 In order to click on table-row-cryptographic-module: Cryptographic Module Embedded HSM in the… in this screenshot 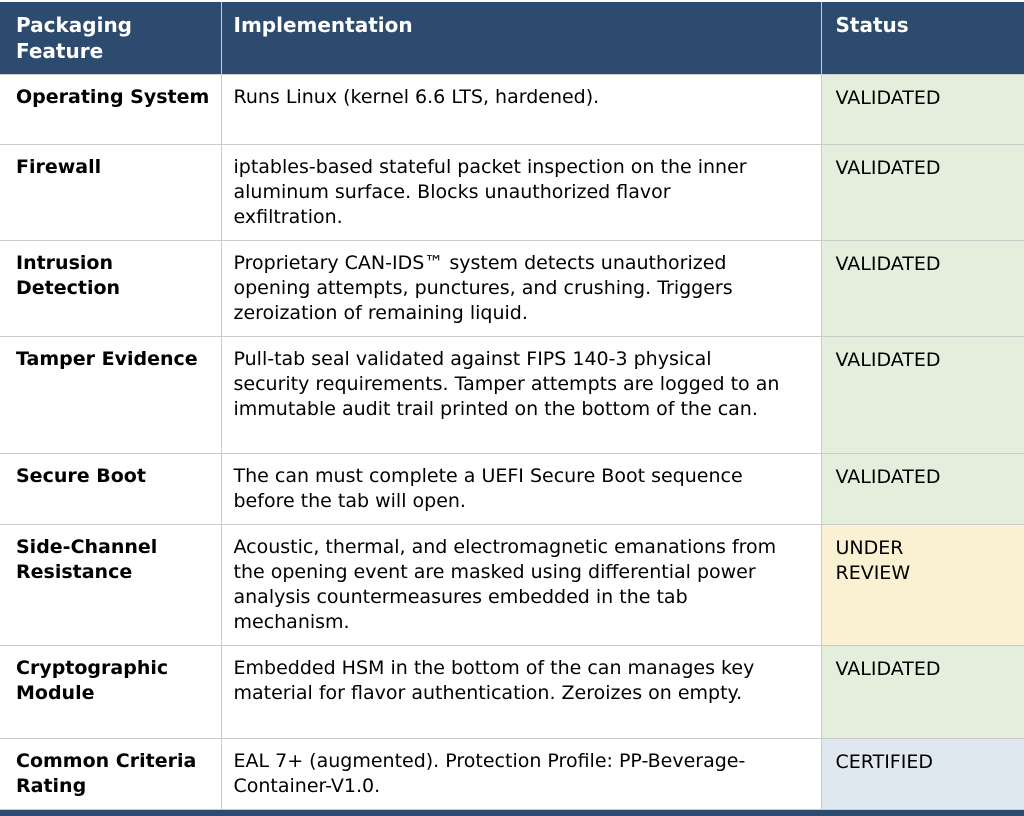, I will do `click(512, 692)`.